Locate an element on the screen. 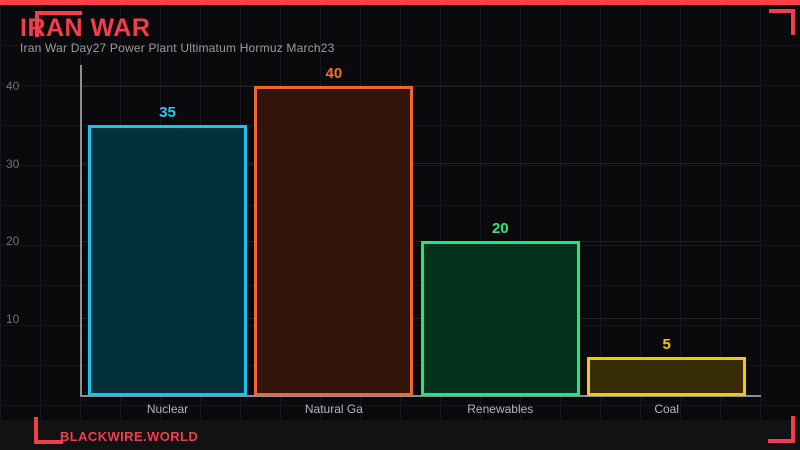 The width and height of the screenshot is (800, 450). y-tick-label-30: 30 is located at coordinates (13, 163).